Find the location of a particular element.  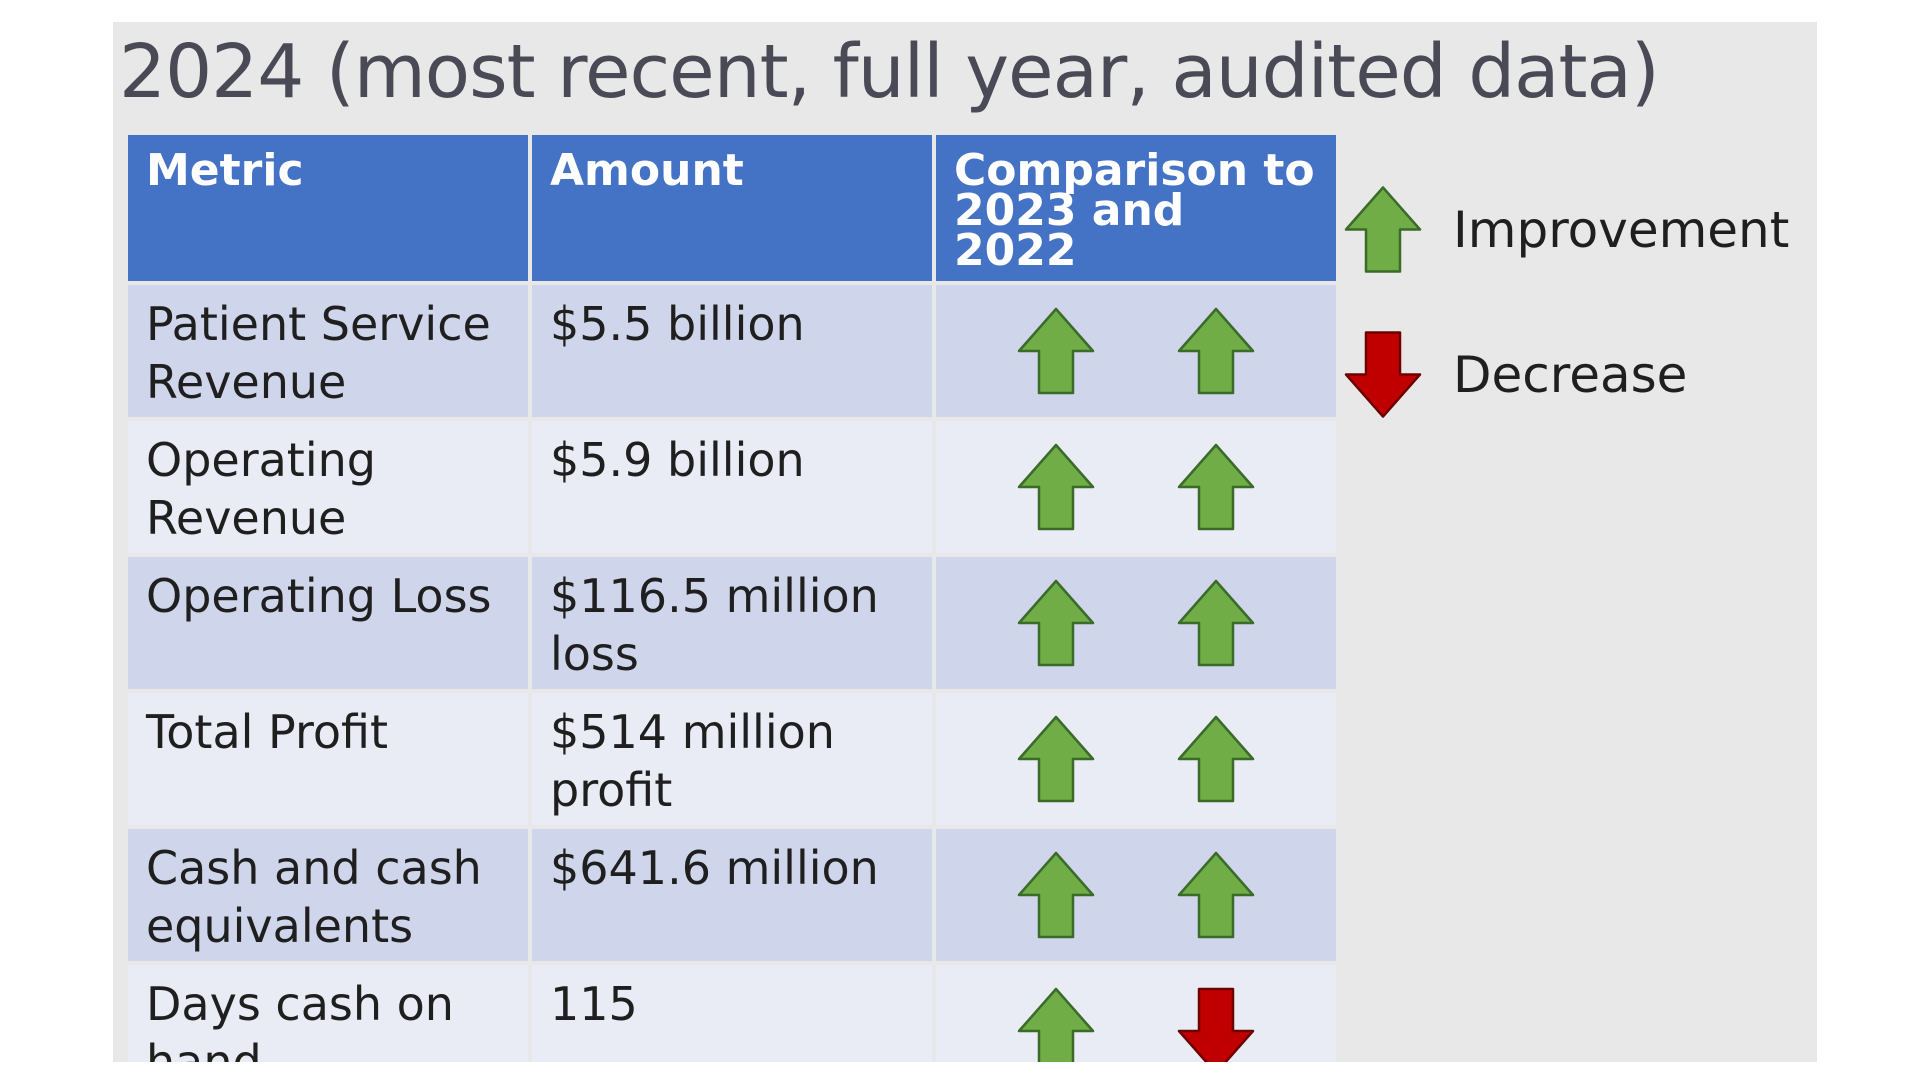

metric-cell: Operating Loss is located at coordinates (328, 623).